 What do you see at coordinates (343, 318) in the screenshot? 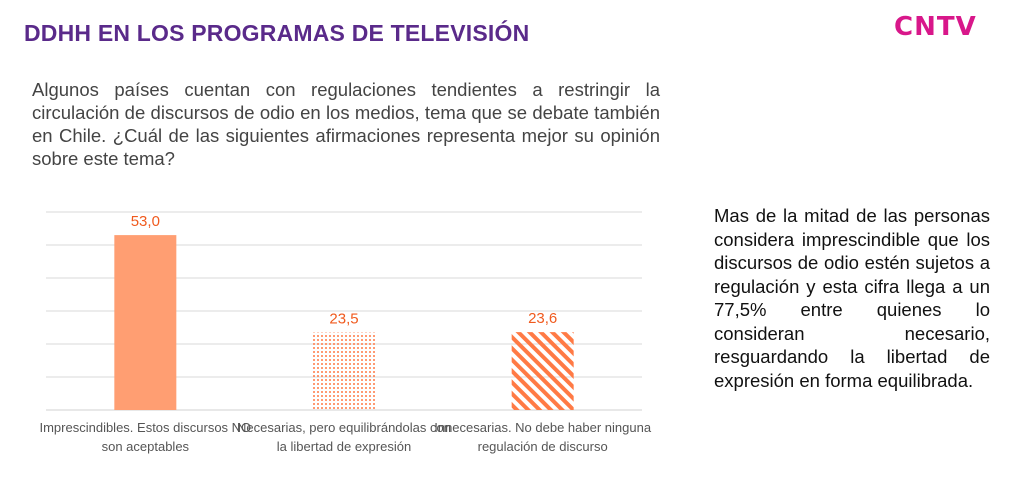
I see `value-label: 23,5` at bounding box center [343, 318].